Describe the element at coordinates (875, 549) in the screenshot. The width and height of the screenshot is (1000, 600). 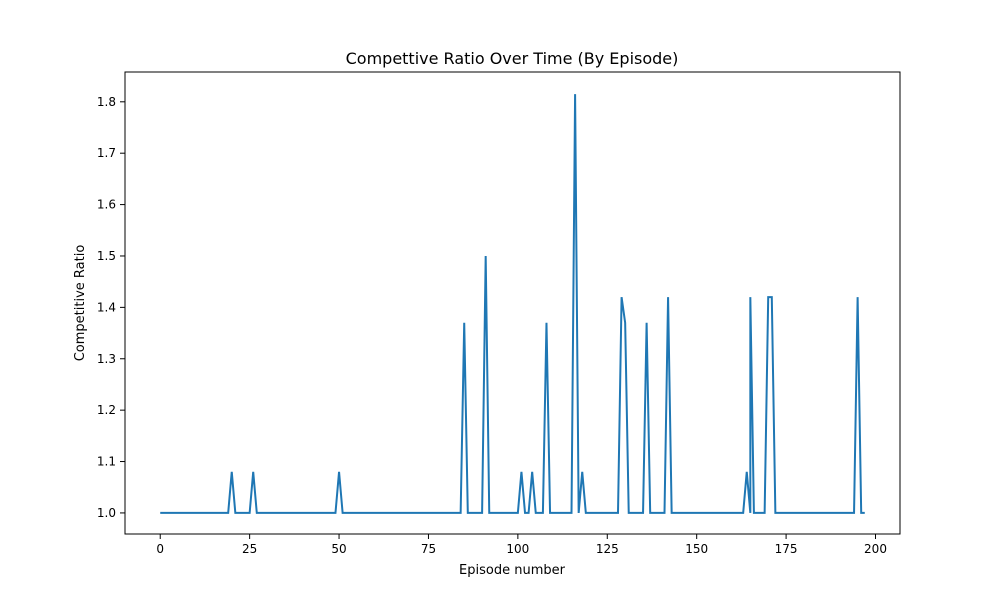
I see `x-tick-label: 200` at that location.